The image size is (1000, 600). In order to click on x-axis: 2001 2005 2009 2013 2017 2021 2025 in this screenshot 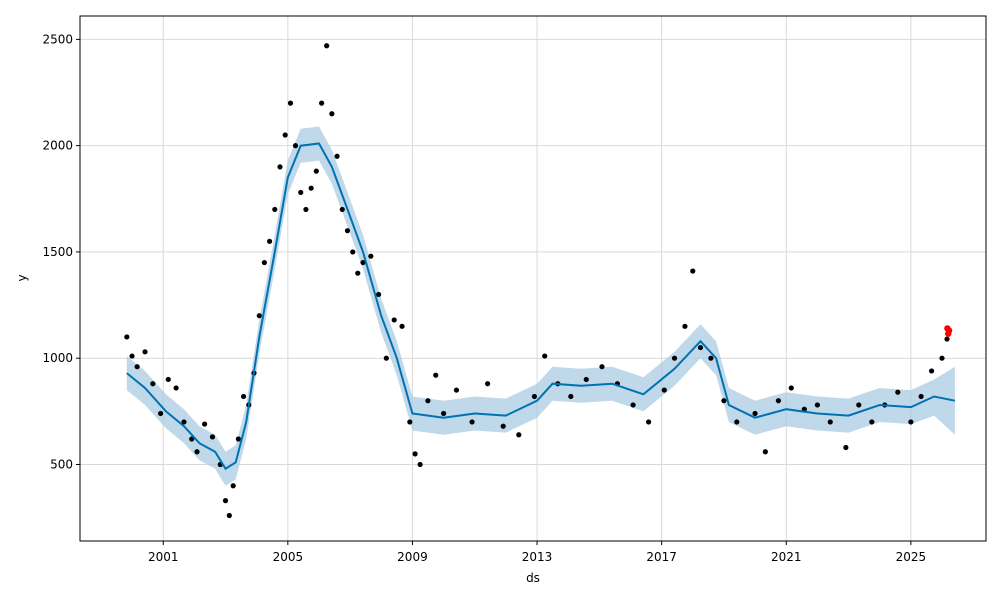, I will do `click(537, 552)`.